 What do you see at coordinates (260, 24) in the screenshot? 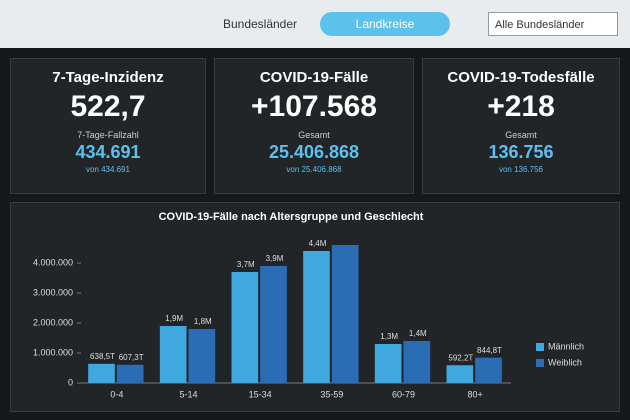
I see `tab: Bundesländer` at bounding box center [260, 24].